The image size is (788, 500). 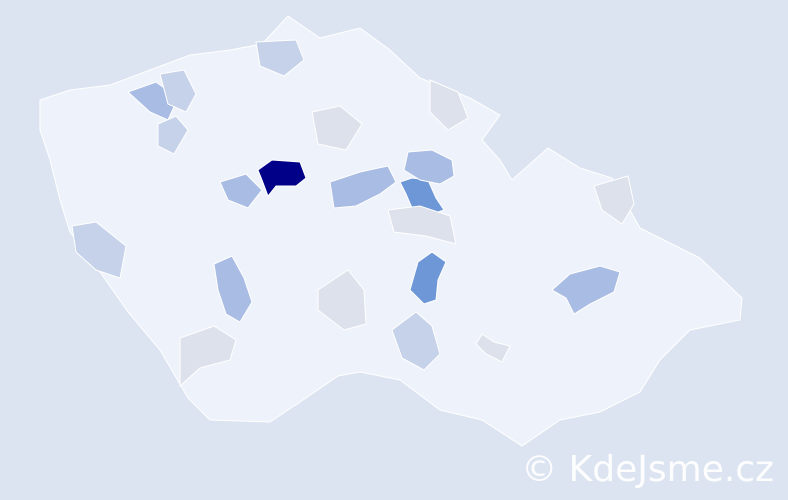 What do you see at coordinates (282, 178) in the screenshot?
I see `region-max` at bounding box center [282, 178].